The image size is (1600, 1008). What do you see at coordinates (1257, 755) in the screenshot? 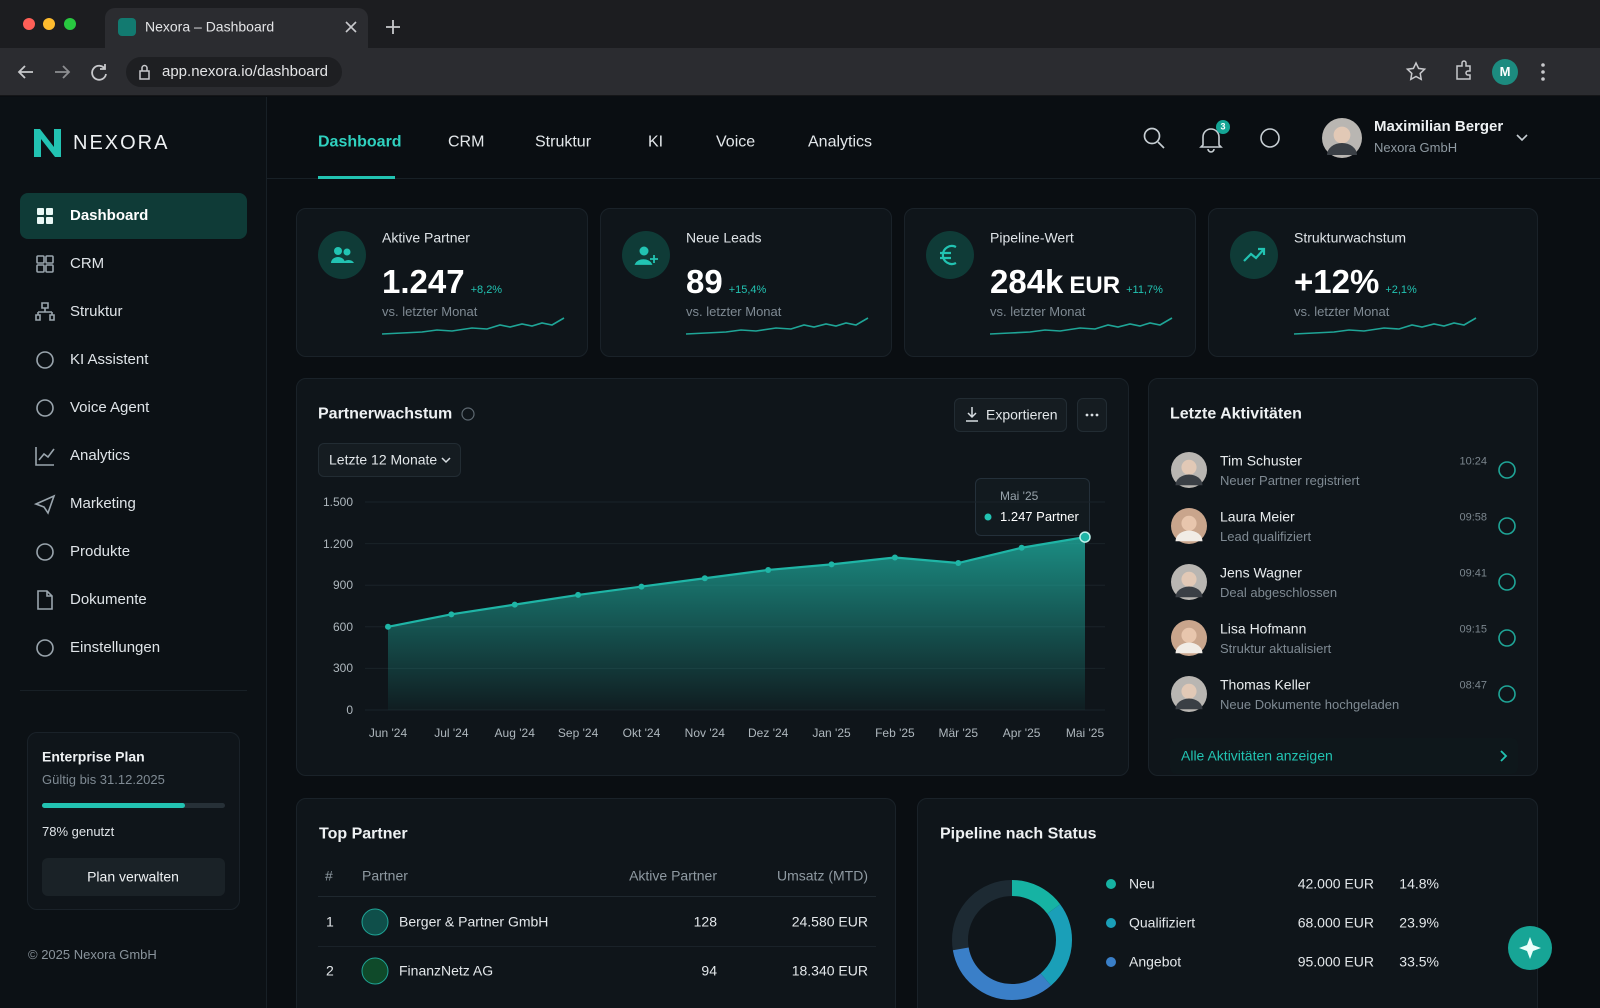
I see `activity-link: Alle Aktivitäten anzeigen` at bounding box center [1257, 755].